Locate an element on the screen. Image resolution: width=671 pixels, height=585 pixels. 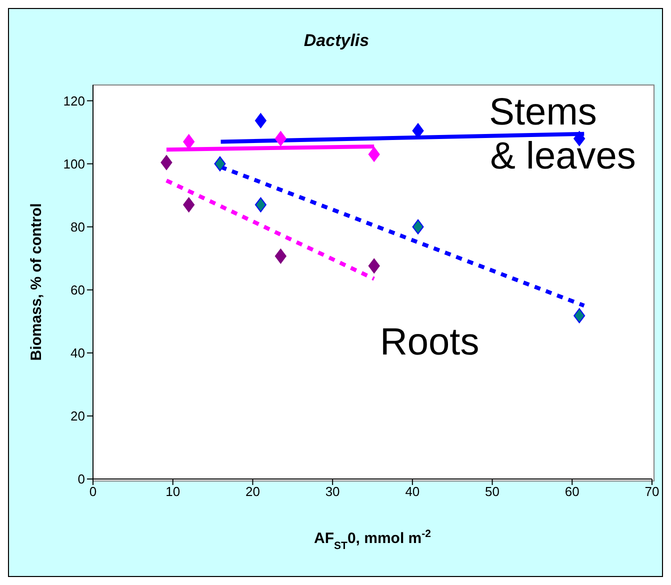
y-axis-title: Biomass, % of control is located at coordinates (36, 282).